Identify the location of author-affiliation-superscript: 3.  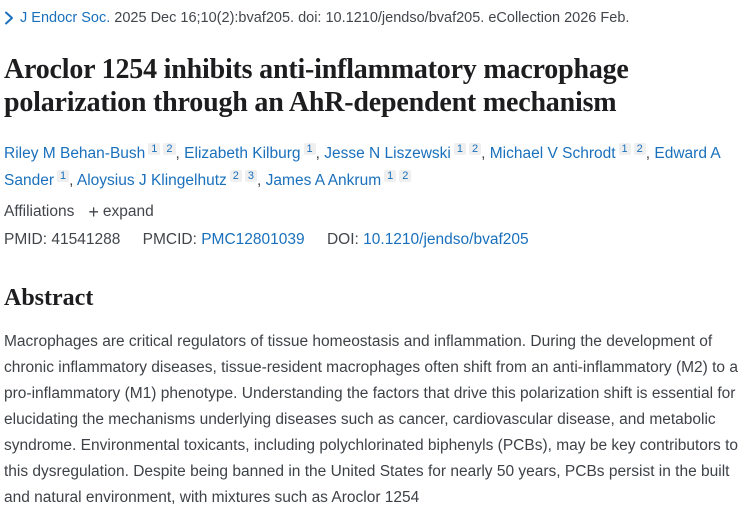
(251, 175).